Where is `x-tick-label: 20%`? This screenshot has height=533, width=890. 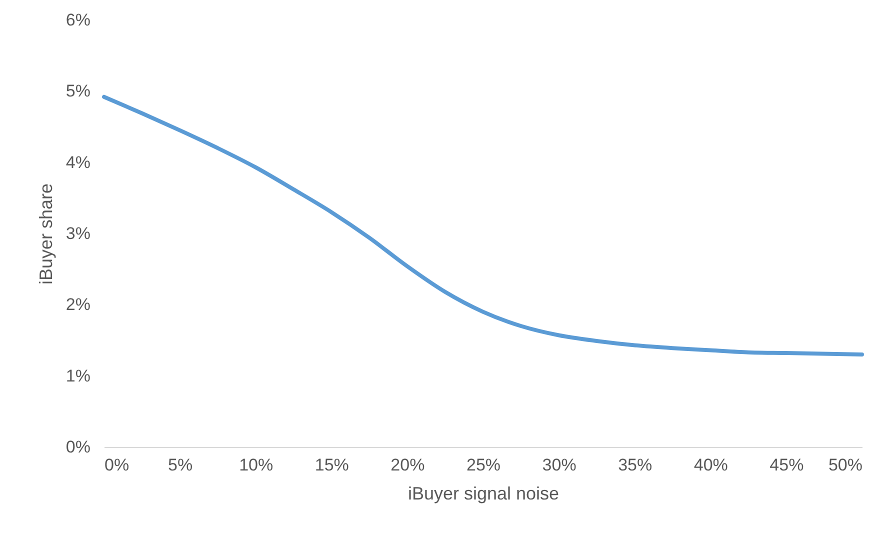
x-tick-label: 20% is located at coordinates (407, 465).